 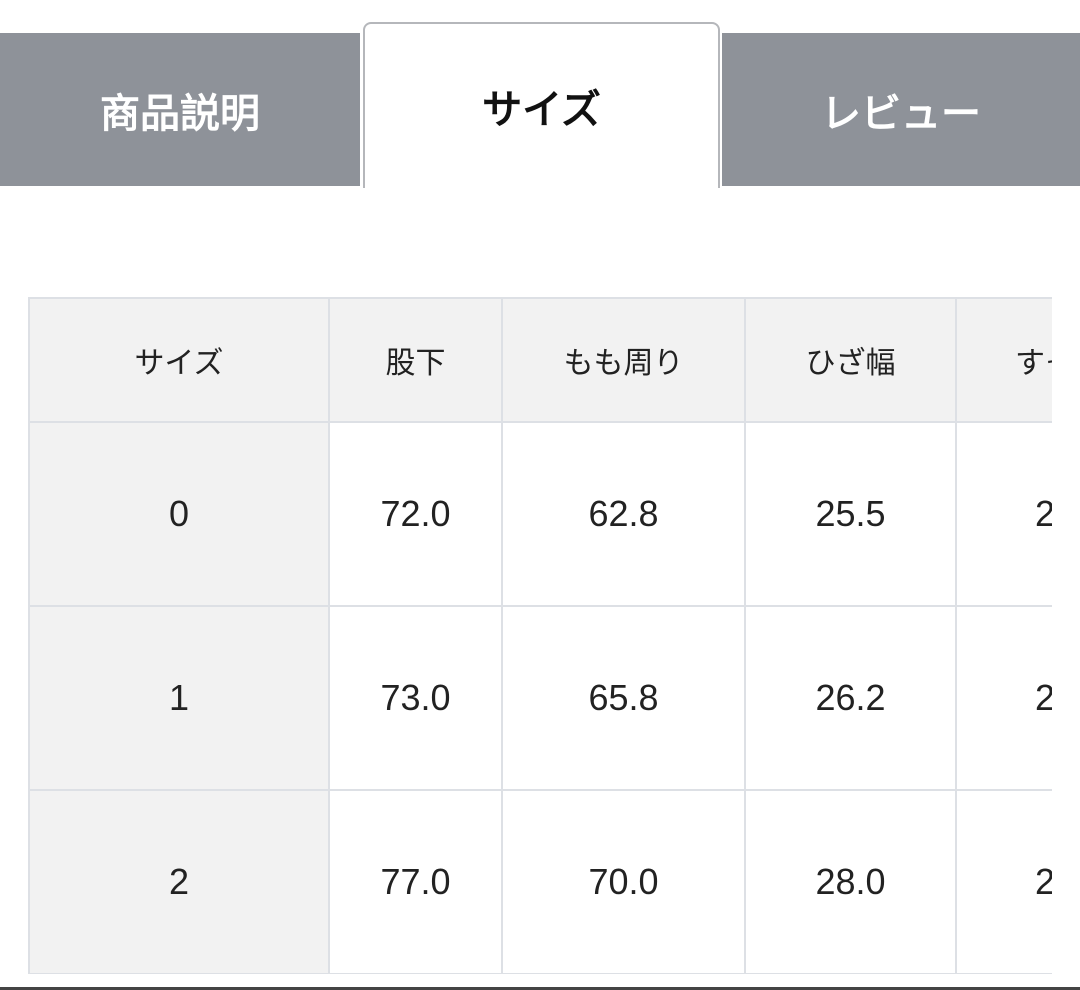 I want to click on cell-thigh: 70.0, so click(x=623, y=881).